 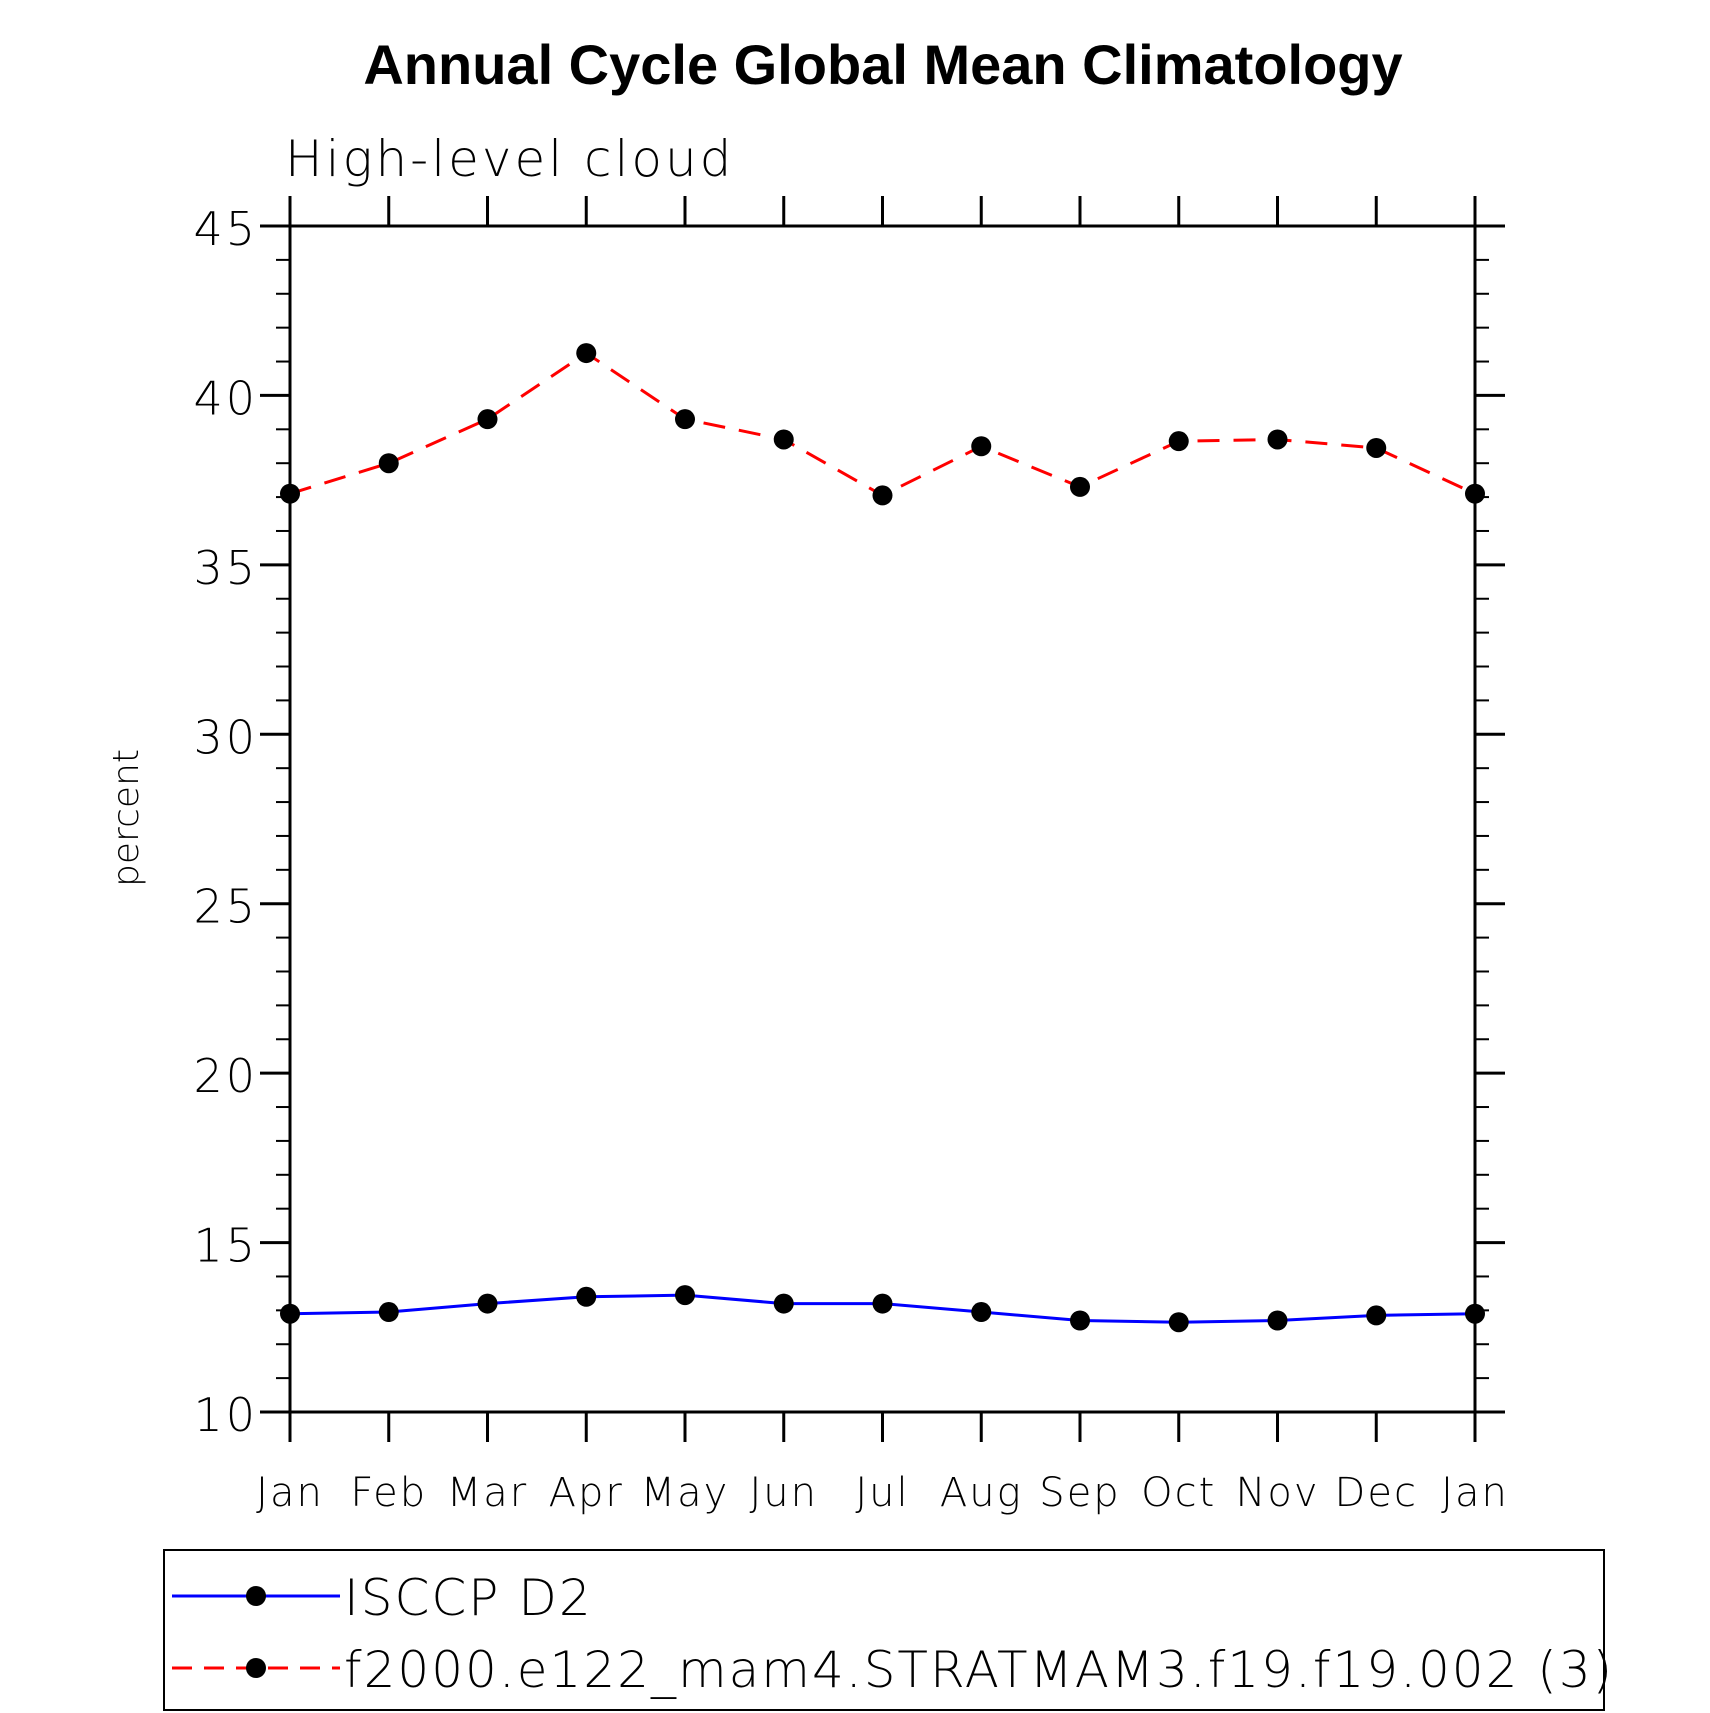 What do you see at coordinates (685, 1493) in the screenshot?
I see `x-tick-label: May` at bounding box center [685, 1493].